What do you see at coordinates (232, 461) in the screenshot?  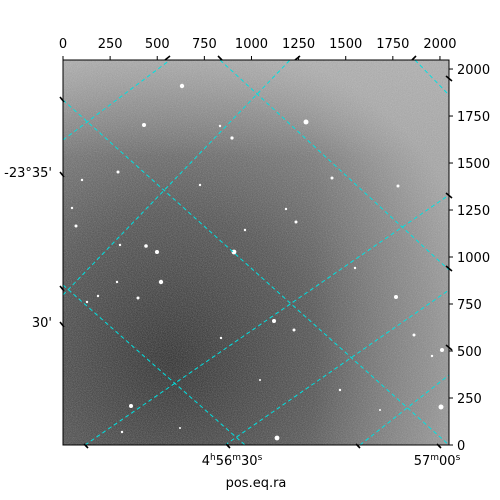 I see `ra-label-1: 4h56m30s` at bounding box center [232, 461].